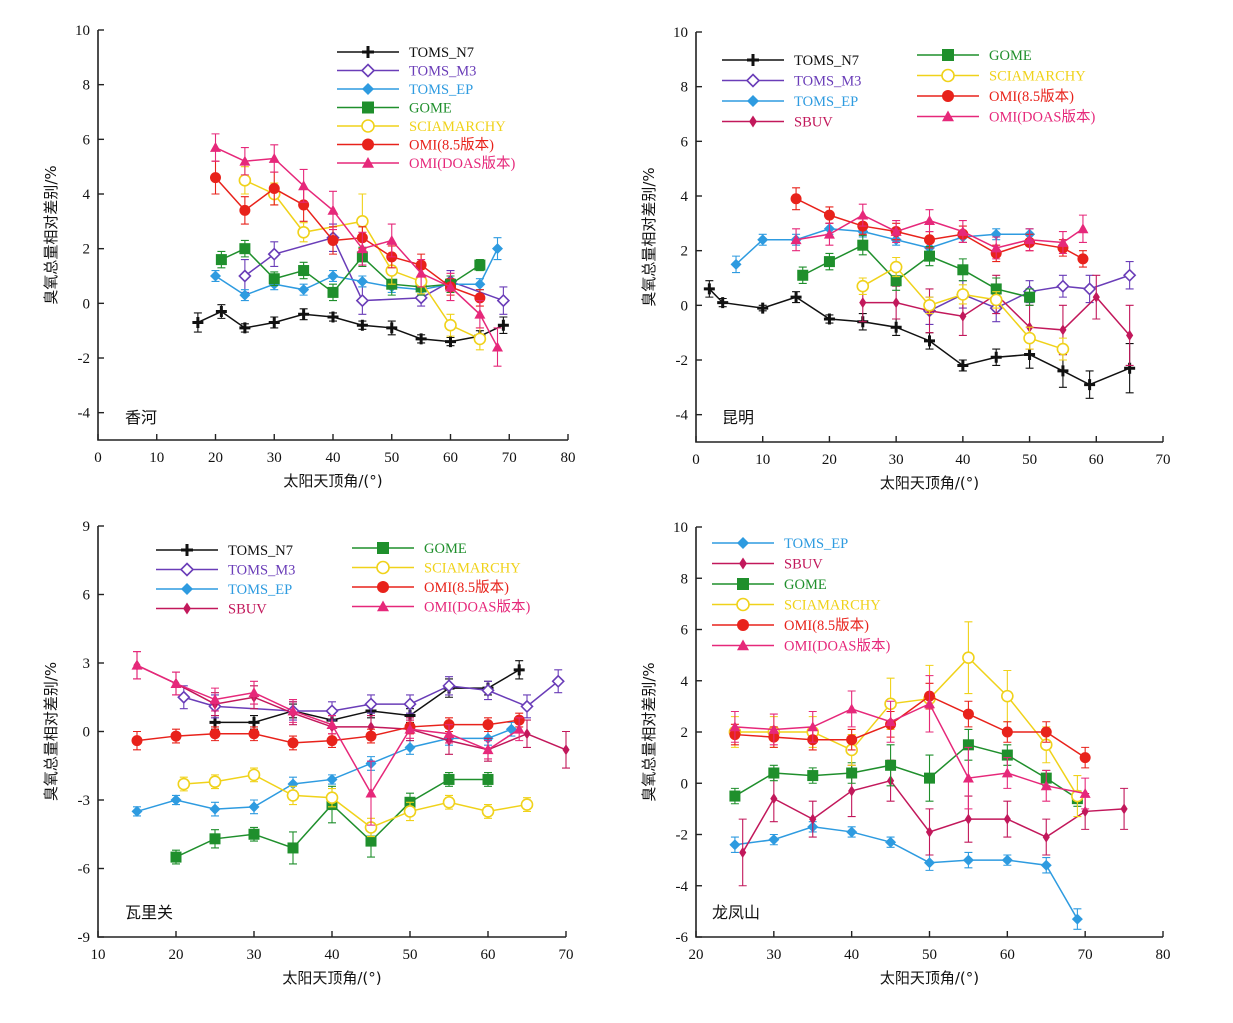 The height and width of the screenshot is (1023, 1233). What do you see at coordinates (405, 90) in the screenshot?
I see `legend-item: TOMS_EP` at bounding box center [405, 90].